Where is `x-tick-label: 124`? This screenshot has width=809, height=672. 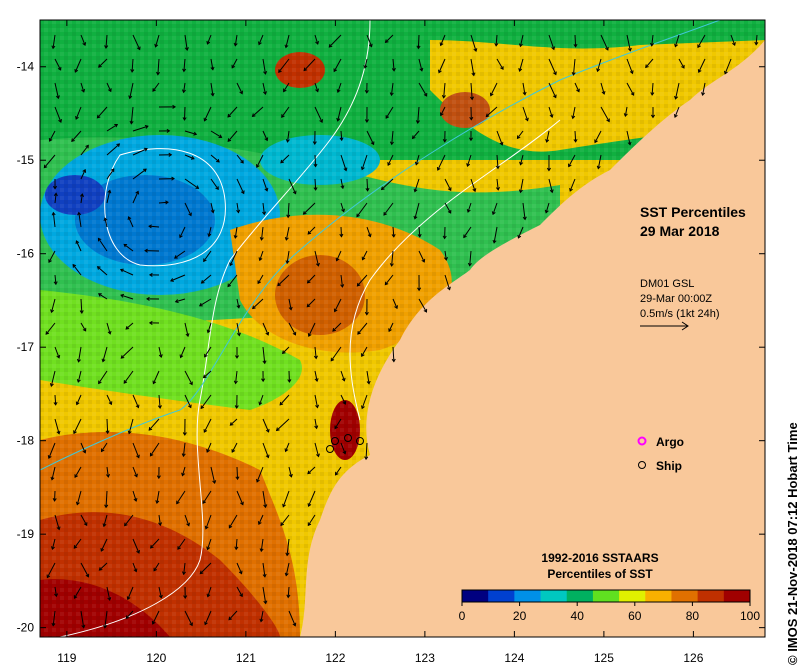 x-tick-label: 124 is located at coordinates (514, 658).